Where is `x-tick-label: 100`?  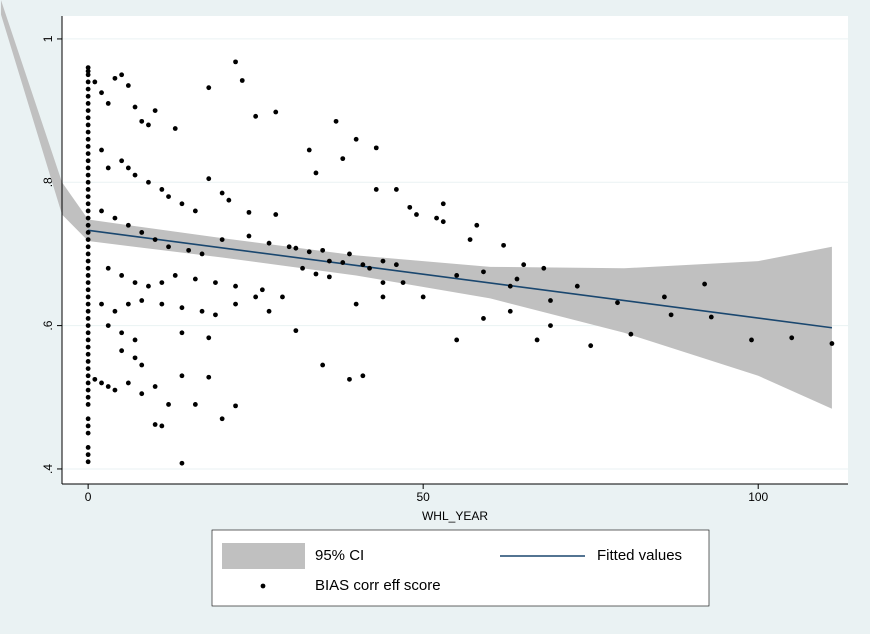
x-tick-label: 100 is located at coordinates (758, 497).